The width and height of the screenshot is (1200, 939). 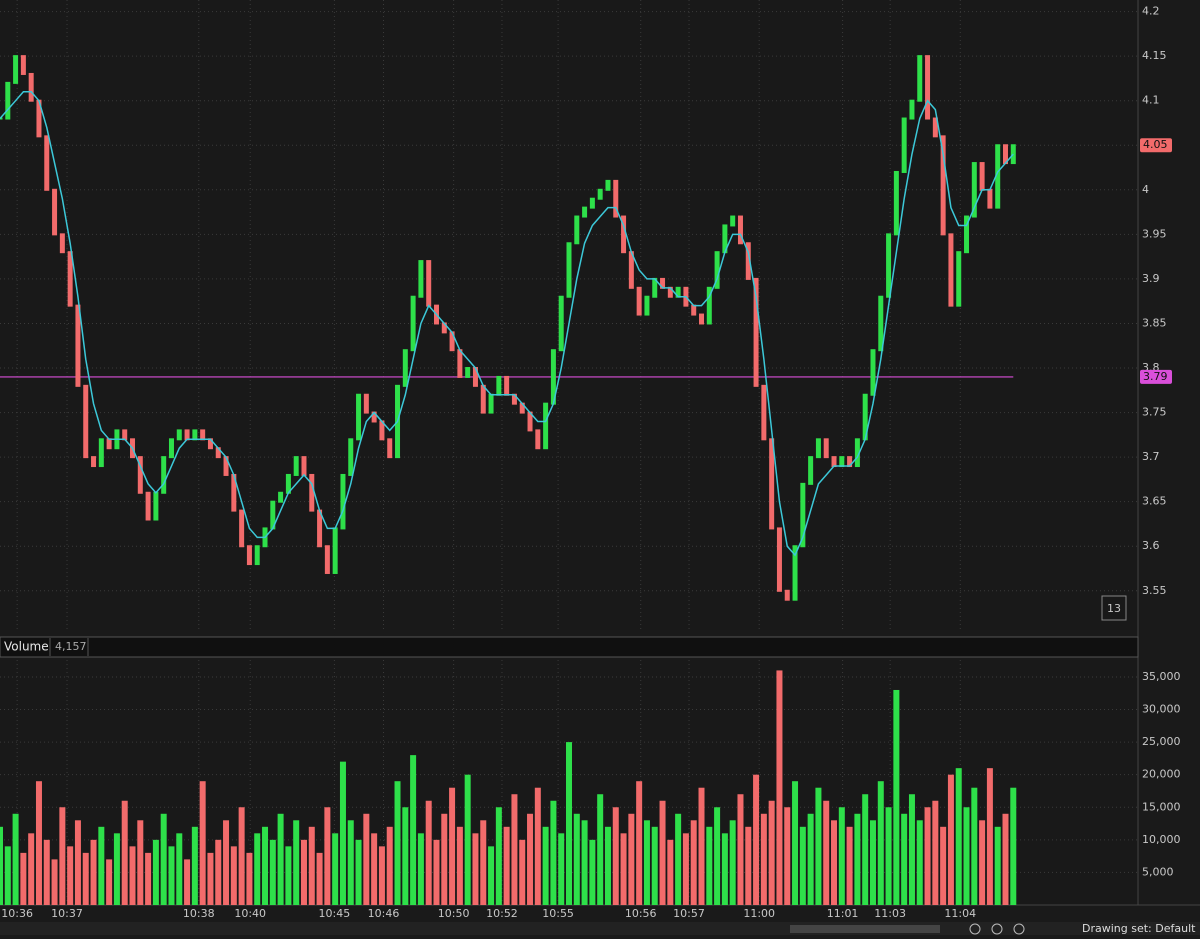 I want to click on x-tick-label: 10:45, so click(x=335, y=913).